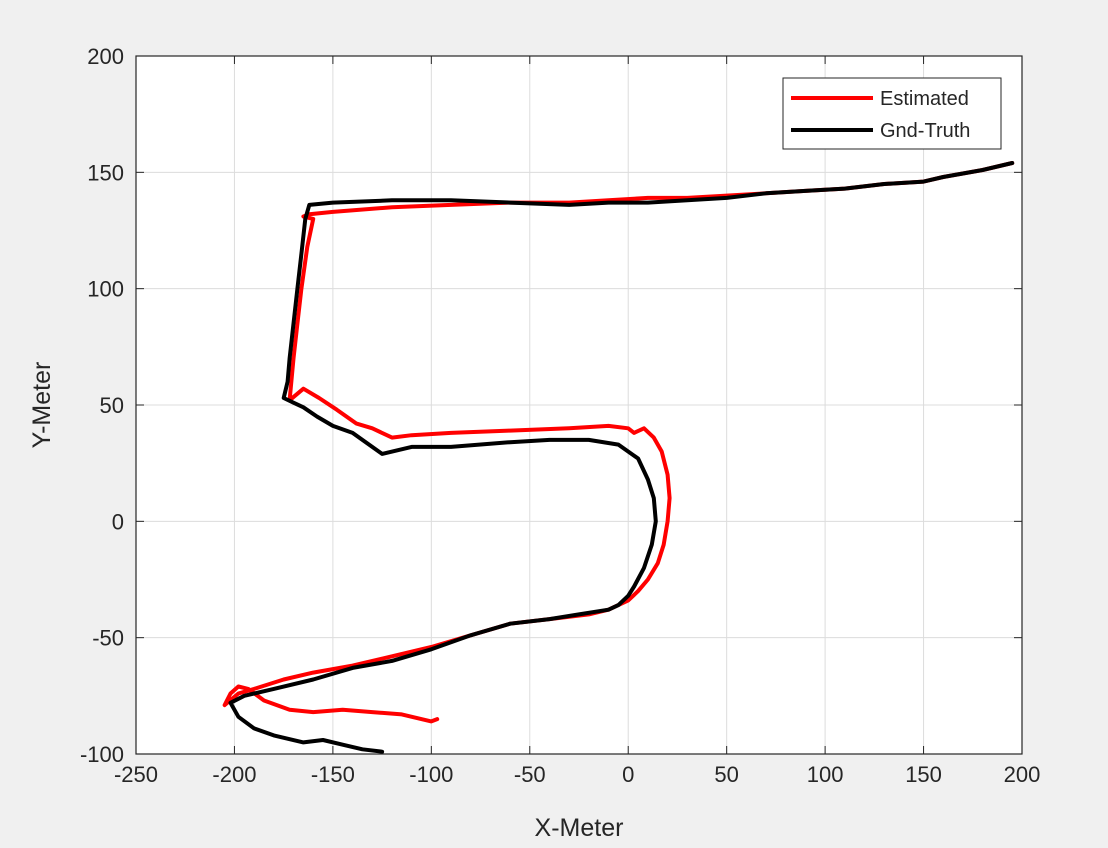 The height and width of the screenshot is (848, 1108). Describe the element at coordinates (108, 638) in the screenshot. I see `y-tick-label: -50` at that location.